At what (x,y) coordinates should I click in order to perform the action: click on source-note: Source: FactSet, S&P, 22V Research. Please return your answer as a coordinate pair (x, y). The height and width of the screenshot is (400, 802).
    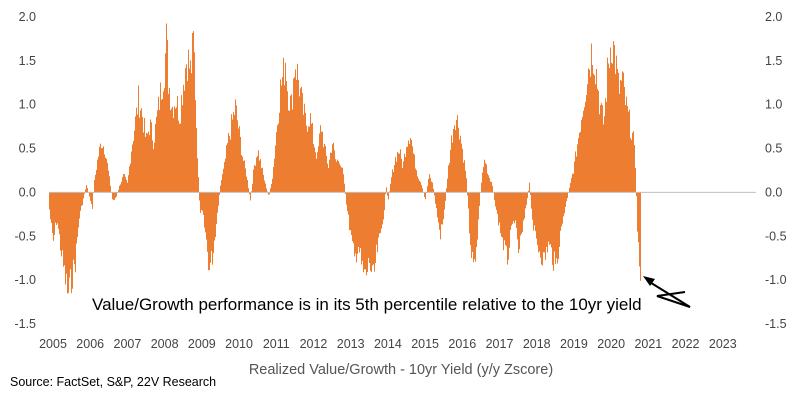
    Looking at the image, I should click on (113, 382).